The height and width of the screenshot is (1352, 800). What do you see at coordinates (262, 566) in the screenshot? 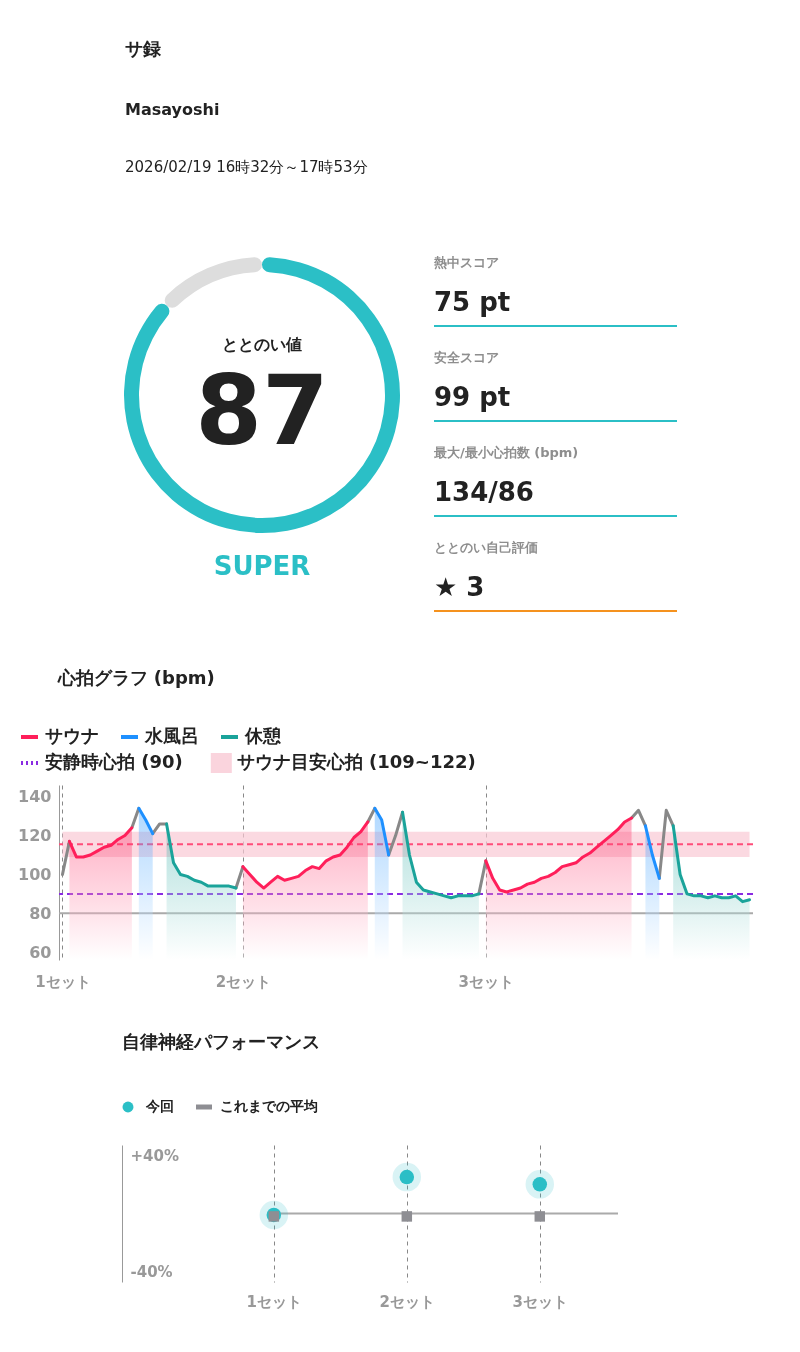
I see `text: SUPER` at bounding box center [262, 566].